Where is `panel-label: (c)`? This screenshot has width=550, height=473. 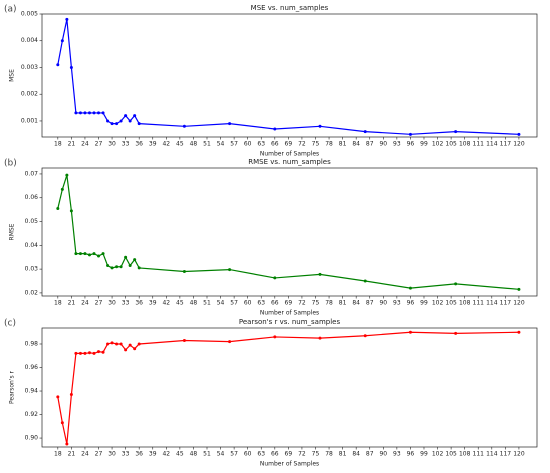 panel-label: (c) is located at coordinates (10, 324).